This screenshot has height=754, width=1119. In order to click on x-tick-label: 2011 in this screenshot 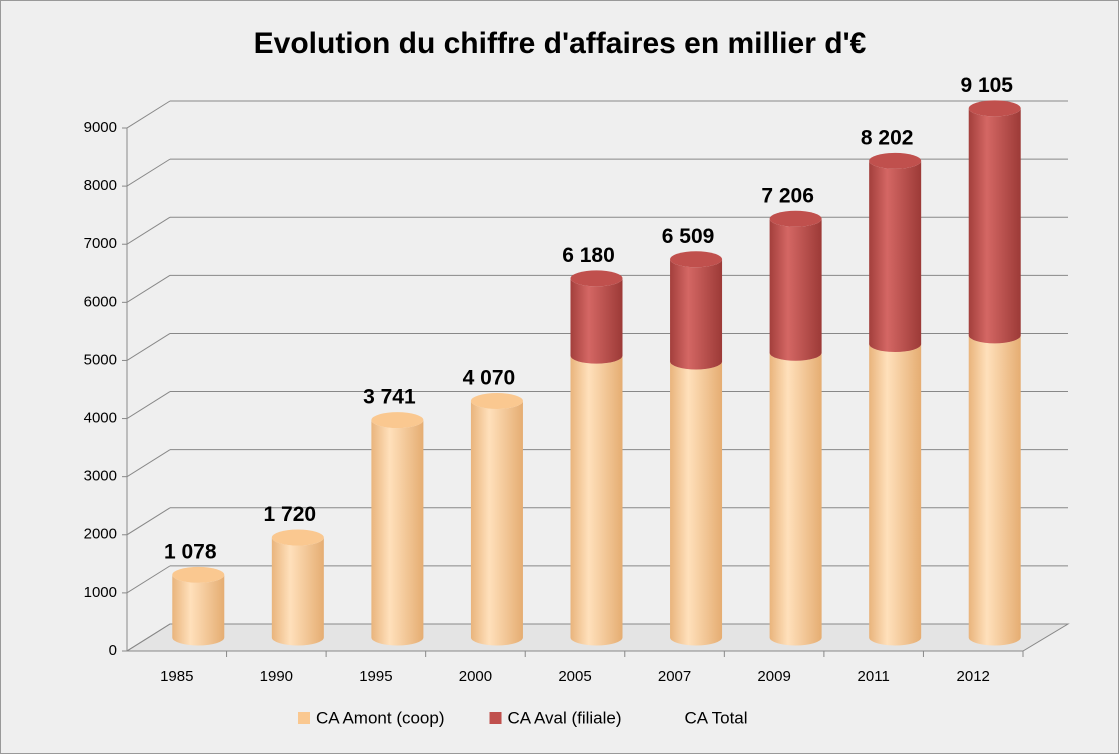, I will do `click(874, 676)`.